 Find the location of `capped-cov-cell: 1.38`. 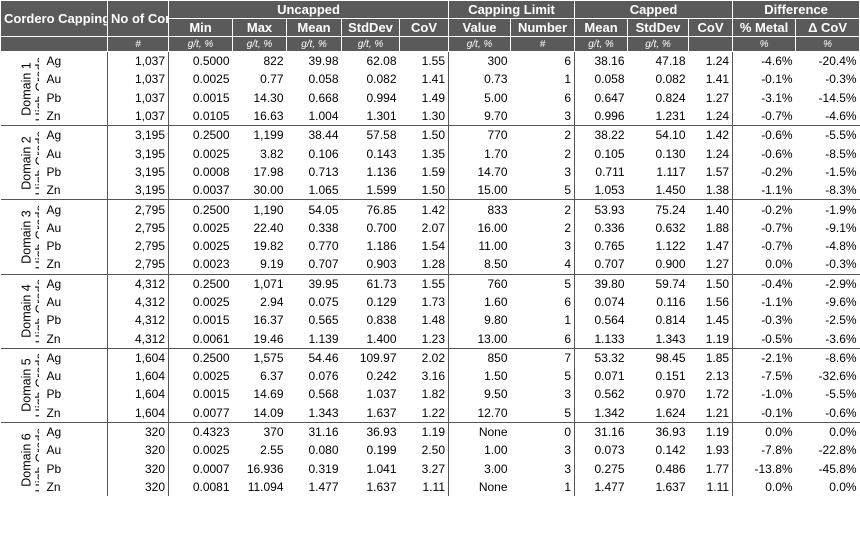

capped-cov-cell: 1.38 is located at coordinates (717, 190).